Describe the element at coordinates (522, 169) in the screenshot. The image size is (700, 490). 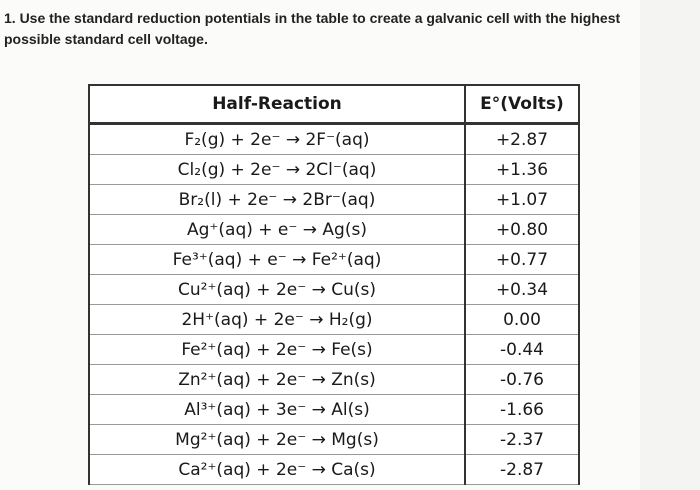
I see `potential: +1.36` at that location.